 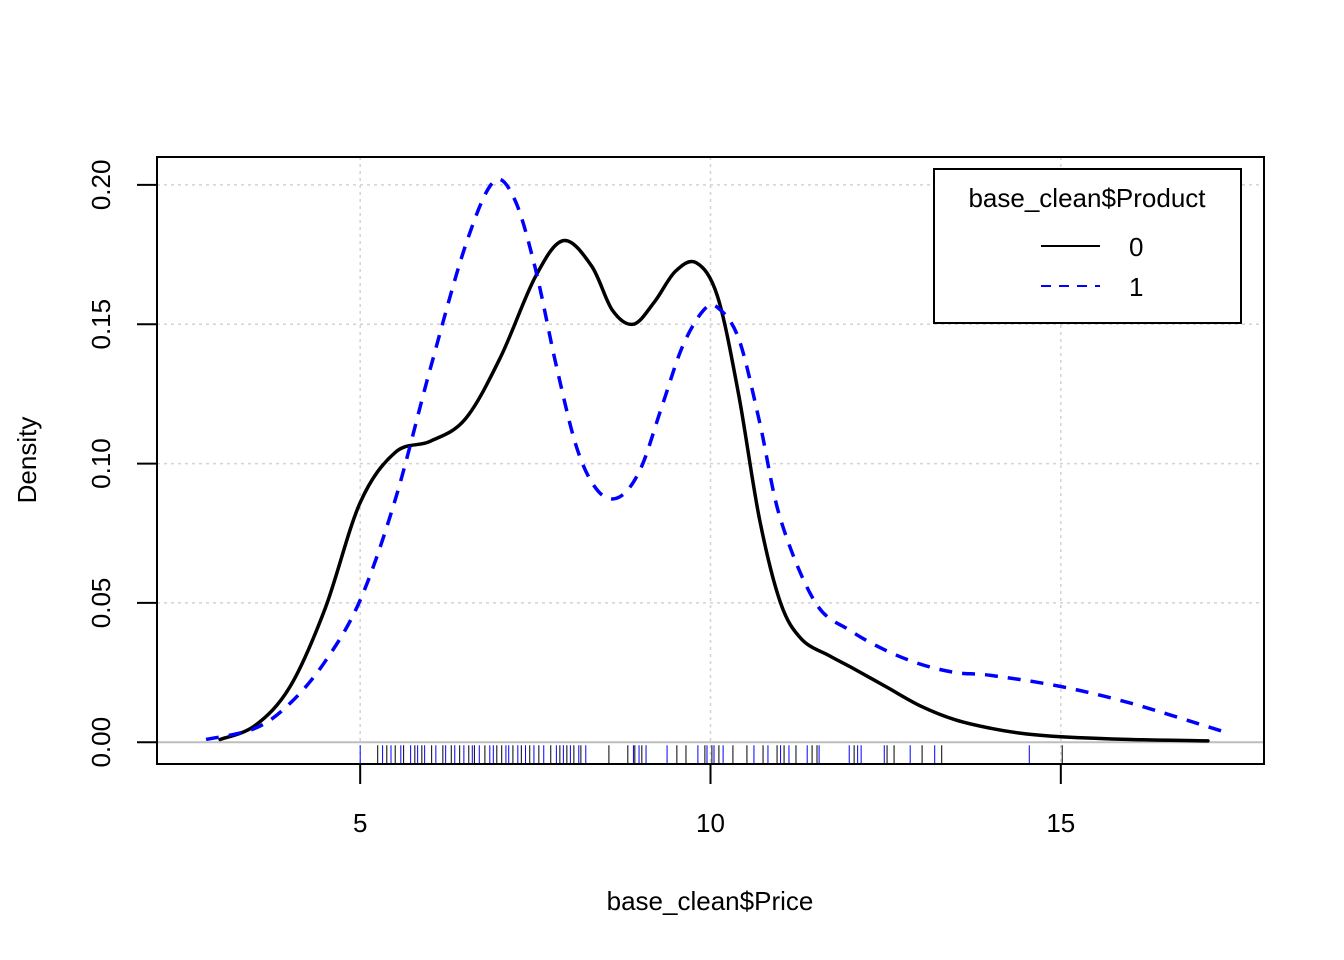 I want to click on y-tick-label: 0.15, so click(x=101, y=324).